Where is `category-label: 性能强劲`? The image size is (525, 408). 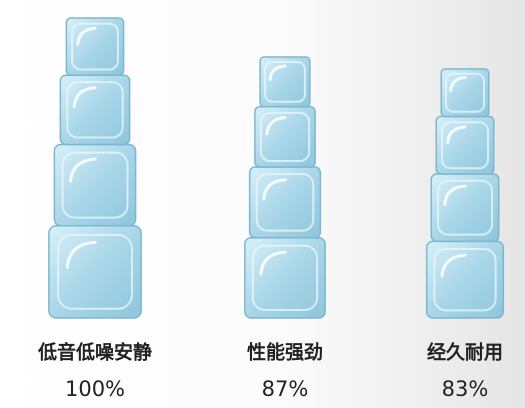
category-label: 性能强劲 is located at coordinates (285, 352).